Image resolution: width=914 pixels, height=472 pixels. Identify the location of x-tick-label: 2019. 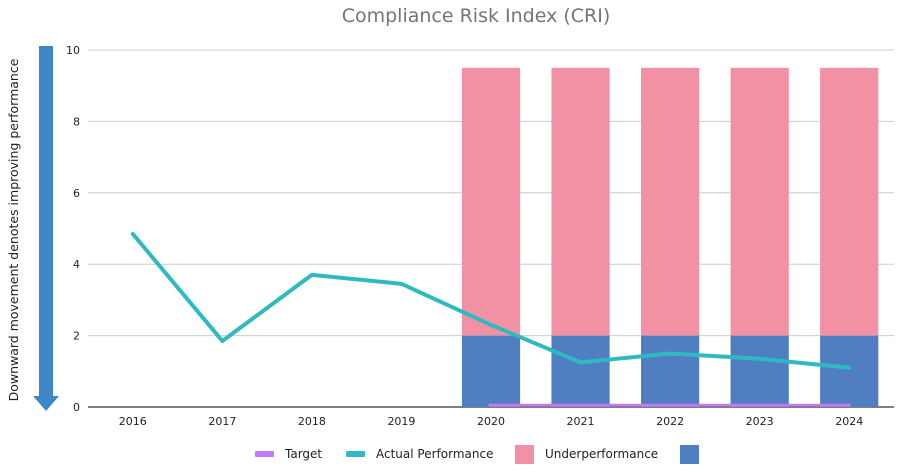
(401, 421).